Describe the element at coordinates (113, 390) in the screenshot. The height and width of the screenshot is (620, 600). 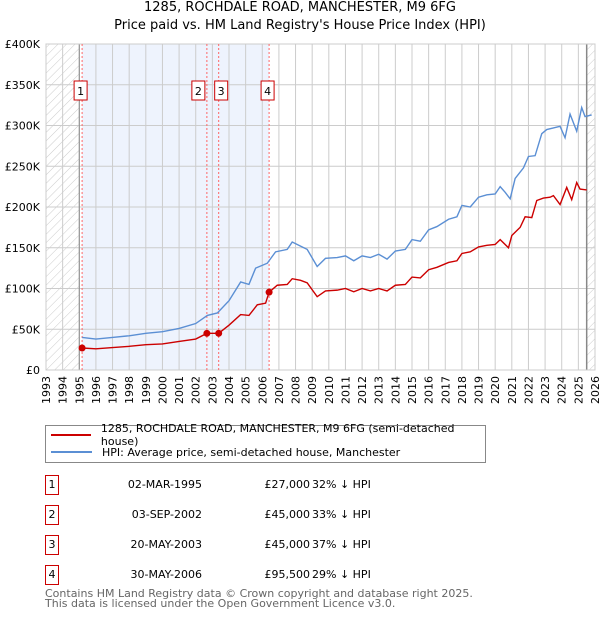
I see `x-tick-label: 1997` at that location.